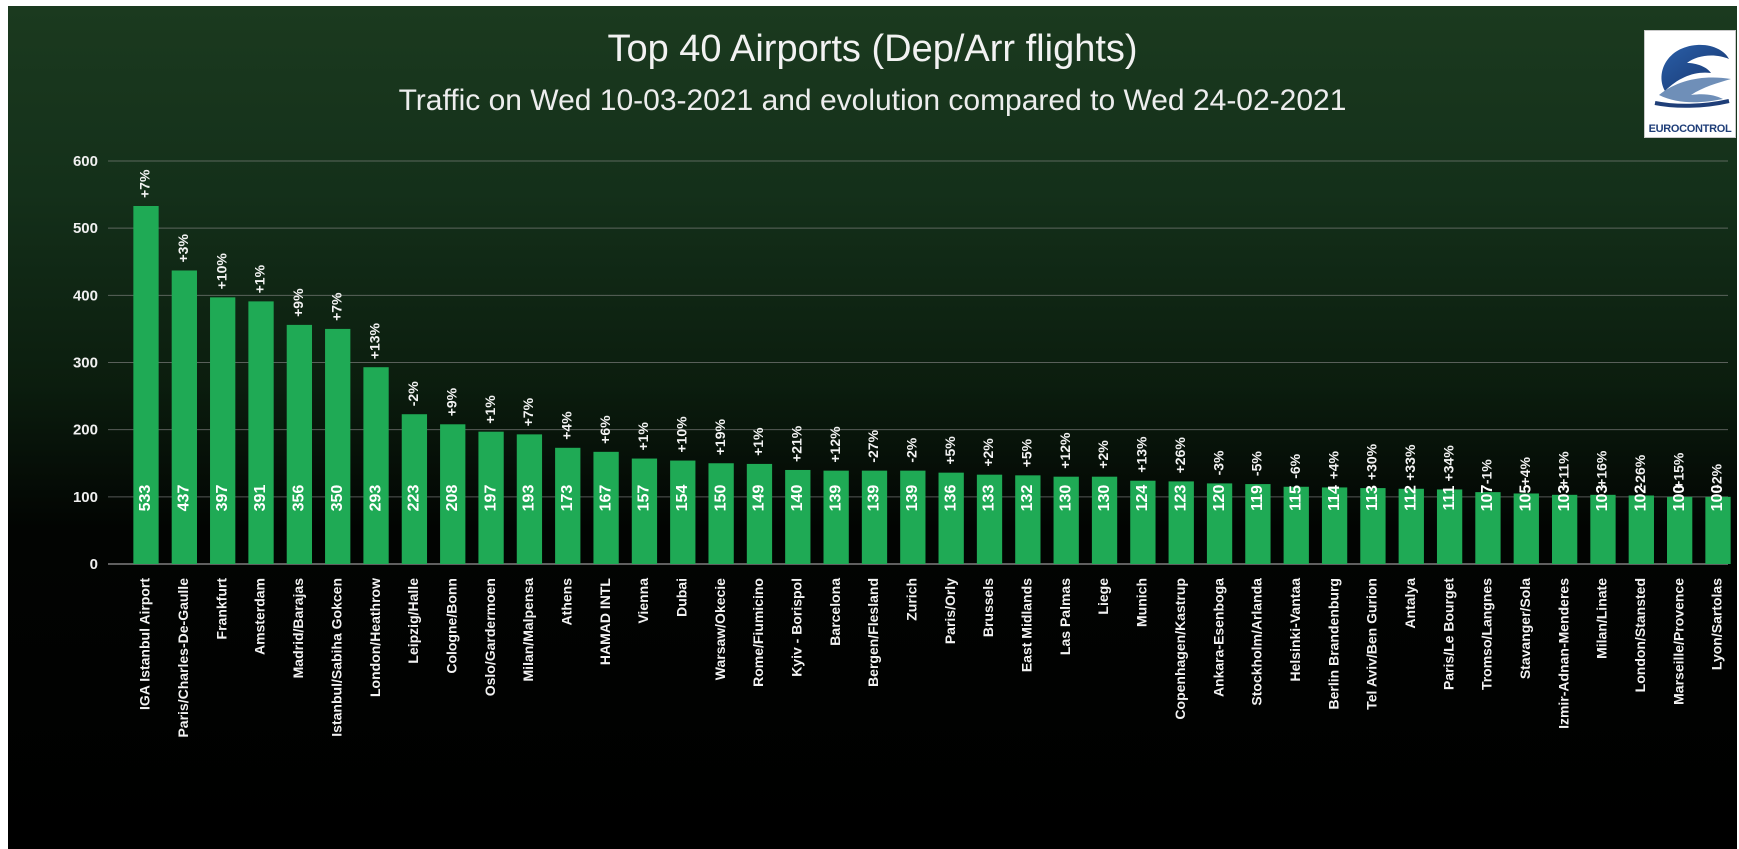 The image size is (1739, 849). Describe the element at coordinates (1563, 469) in the screenshot. I see `evolution-label: +11%` at that location.